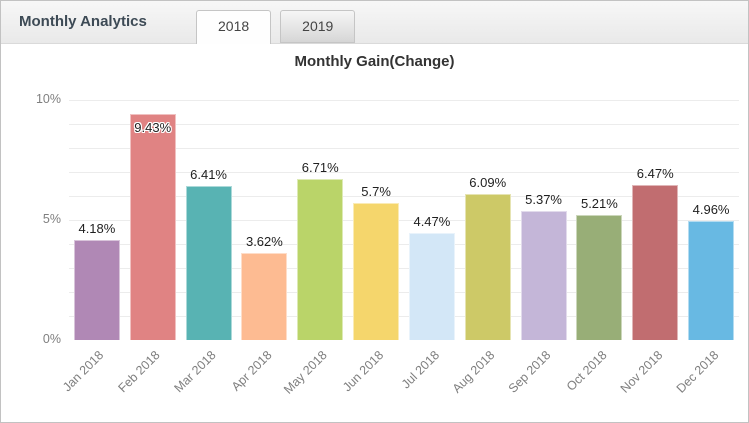 Image resolution: width=749 pixels, height=423 pixels. Describe the element at coordinates (51, 339) in the screenshot. I see `y-tick-0: 0%` at that location.